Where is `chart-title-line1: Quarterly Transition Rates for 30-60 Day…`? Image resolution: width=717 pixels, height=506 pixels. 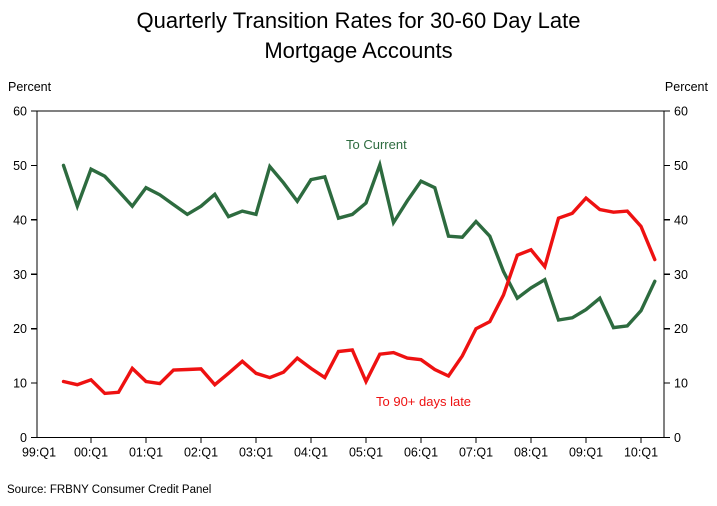
chart-title-line1: Quarterly Transition Rates for 30-60 Day… is located at coordinates (358, 20).